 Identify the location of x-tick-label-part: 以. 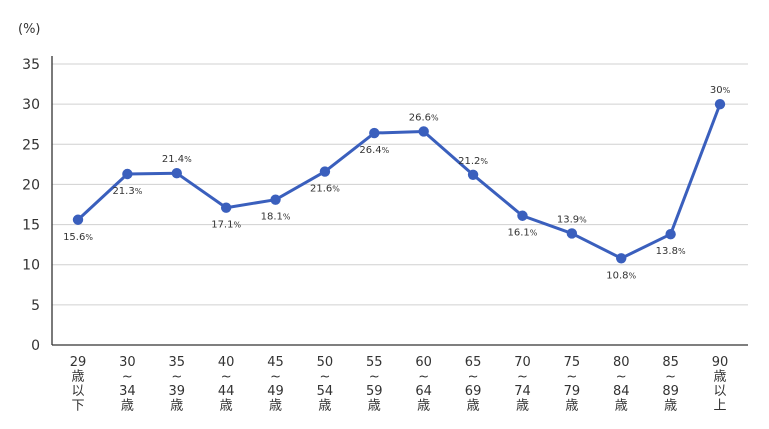
(77, 391).